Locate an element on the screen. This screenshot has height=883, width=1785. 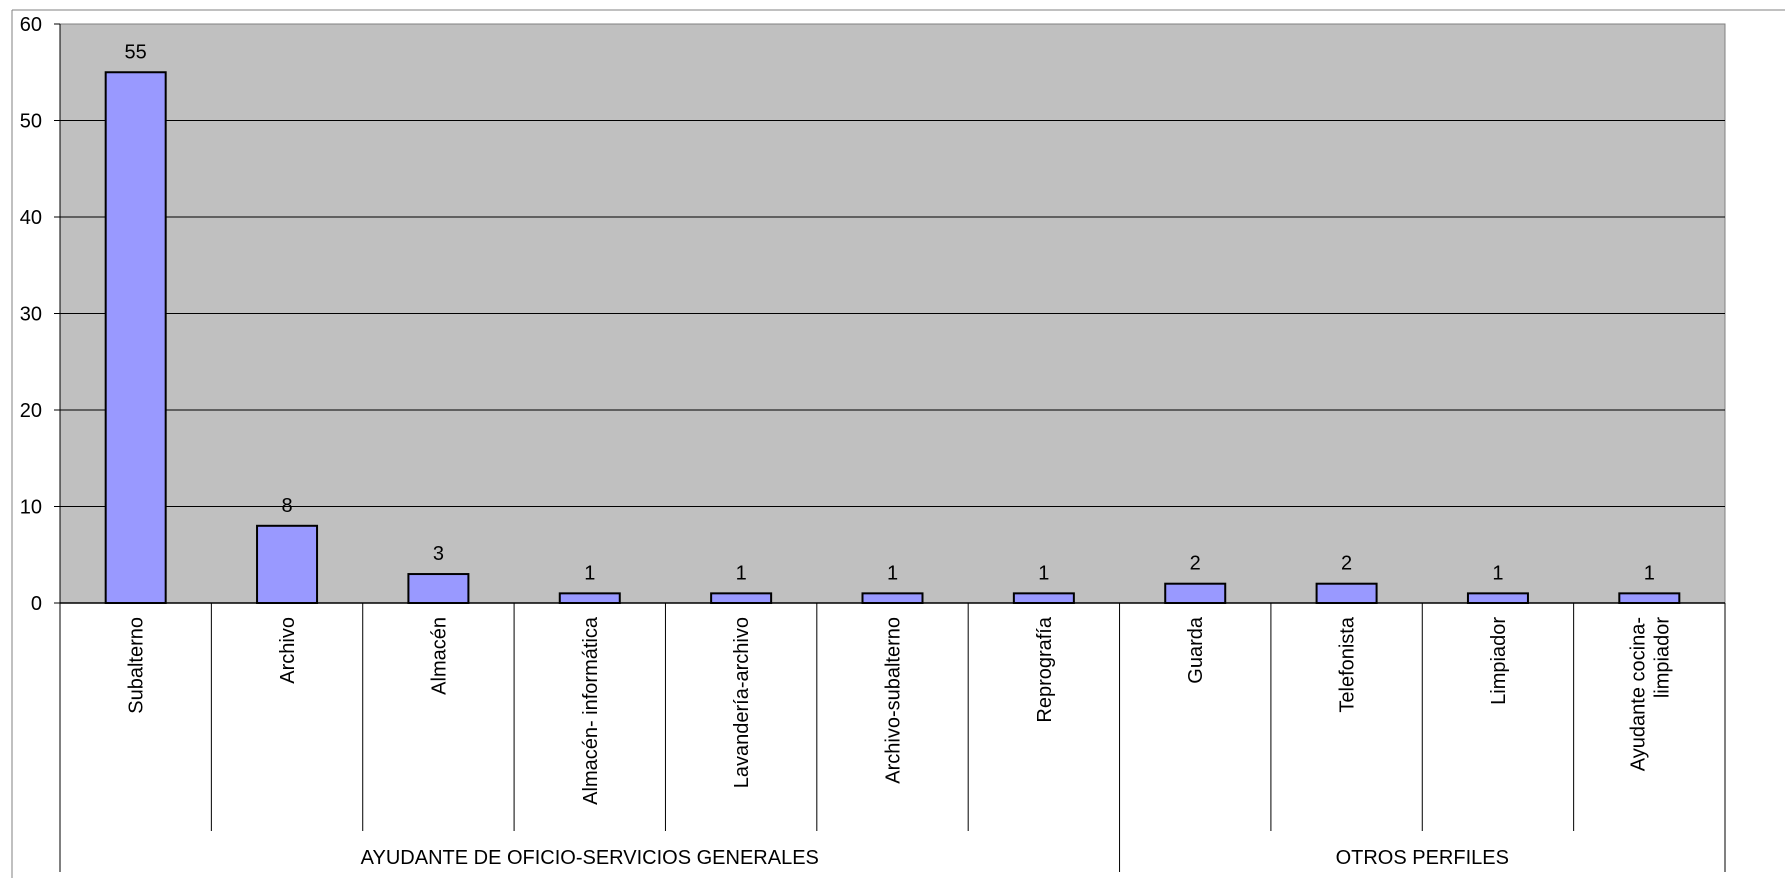
x-tick-label-group: Reprografía is located at coordinates (1045, 669).